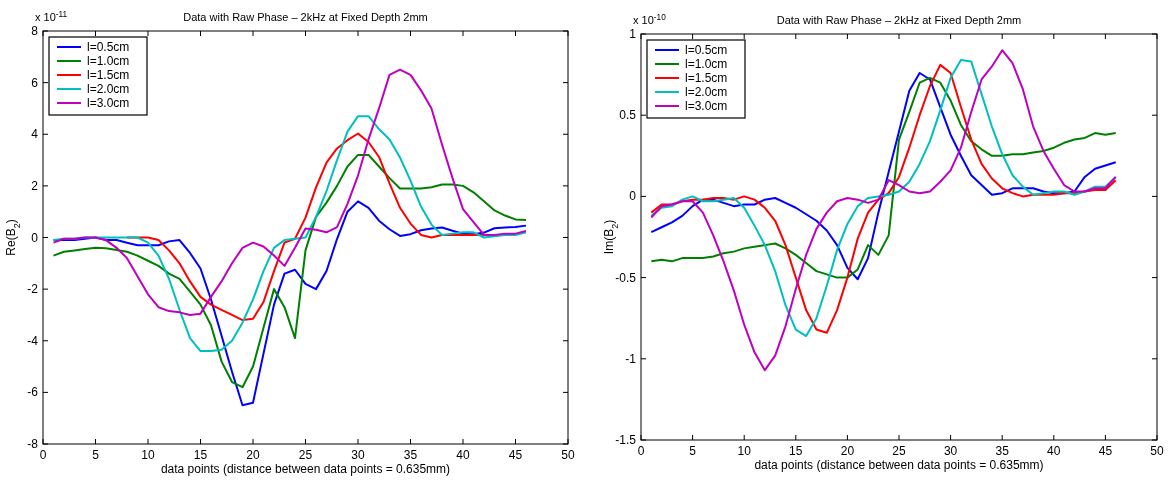 This screenshot has width=1174, height=485. Describe the element at coordinates (626, 440) in the screenshot. I see `y-tick-label: -1.5` at that location.